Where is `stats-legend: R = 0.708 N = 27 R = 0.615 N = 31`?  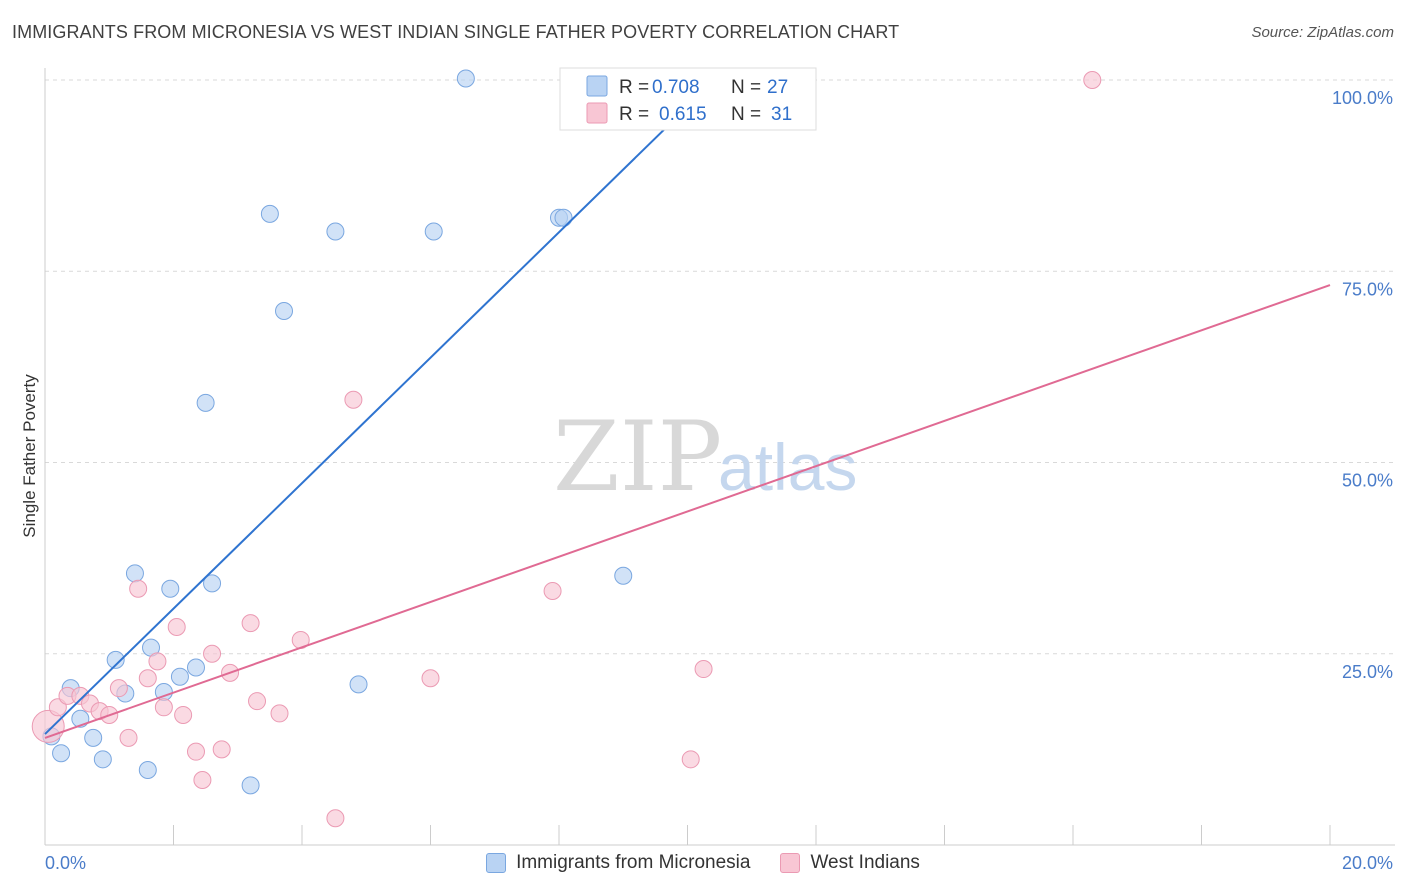 stats-legend: R = 0.708 N = 27 R = 0.615 N = 31 is located at coordinates (688, 99).